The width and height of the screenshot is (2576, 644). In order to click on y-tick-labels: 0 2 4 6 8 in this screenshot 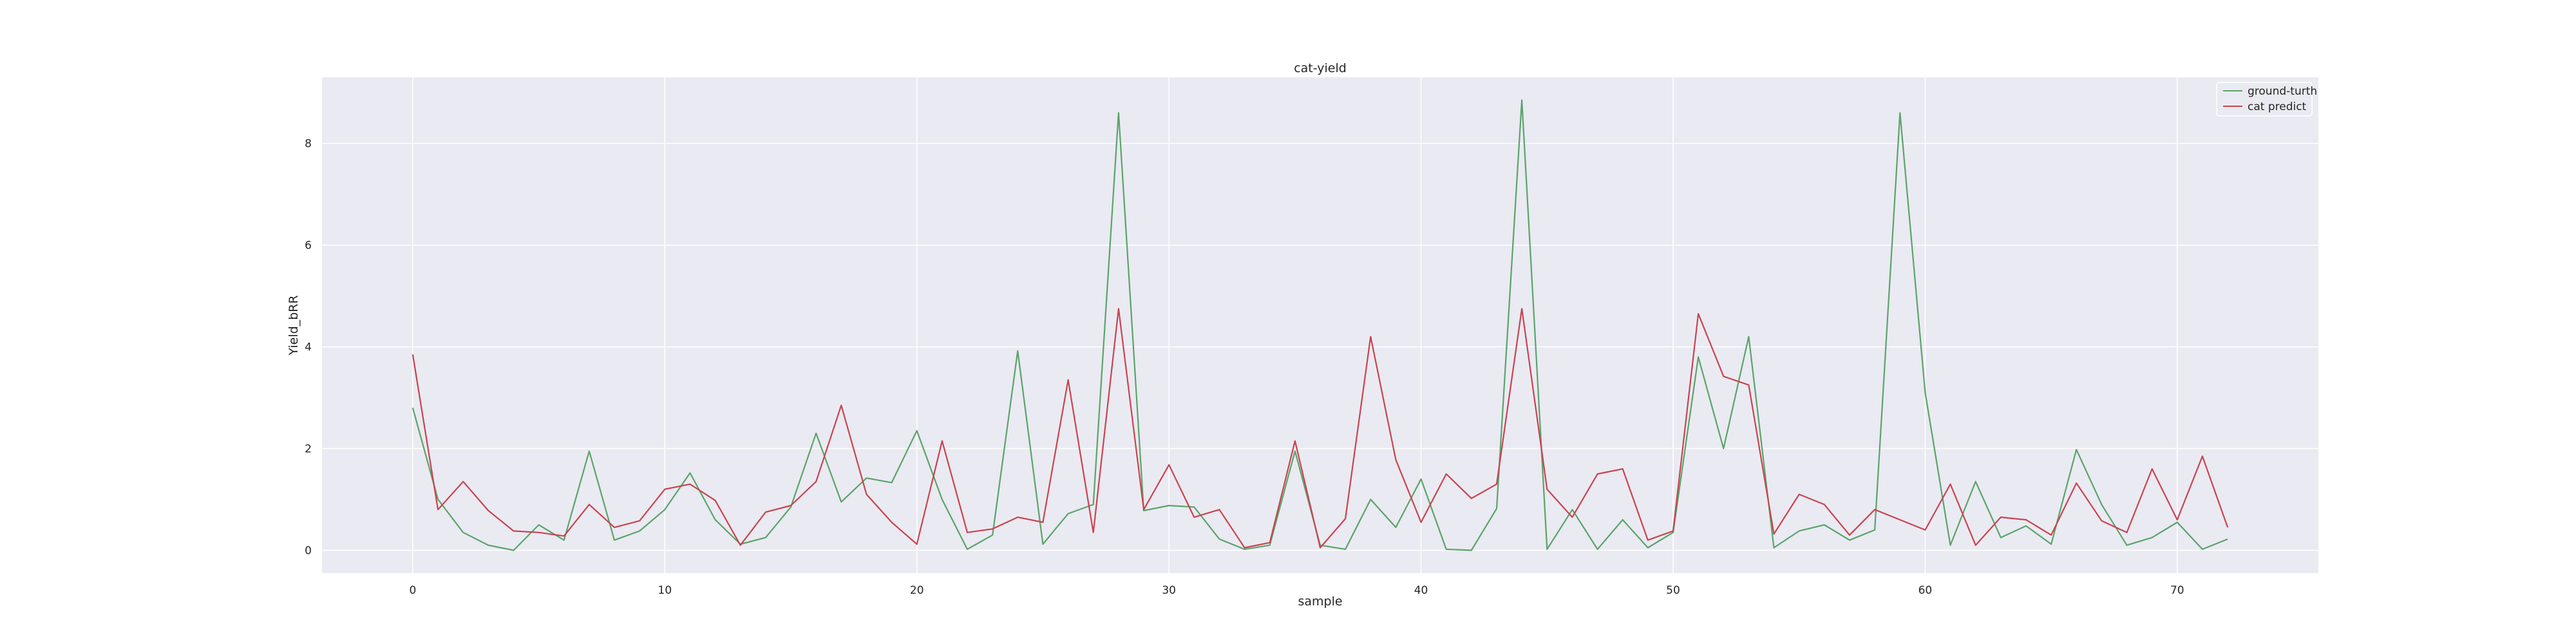, I will do `click(309, 348)`.